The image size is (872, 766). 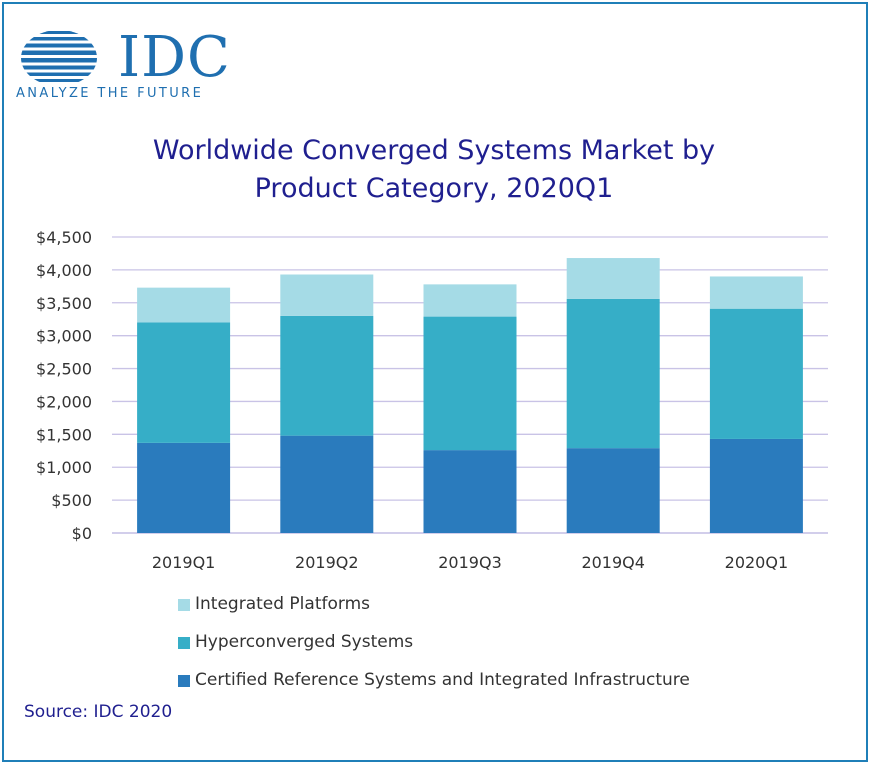 I want to click on y-tick-label: $1,500, so click(x=64, y=434).